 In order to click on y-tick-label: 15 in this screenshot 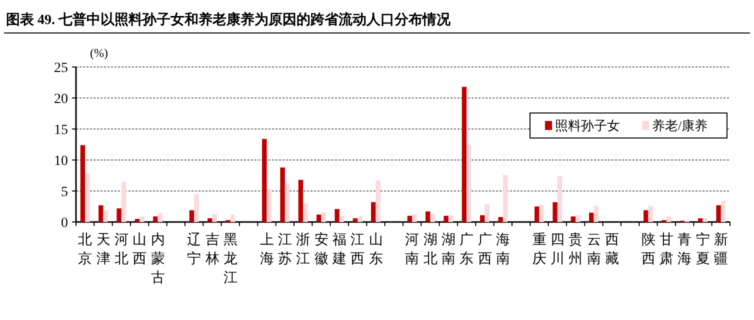, I will do `click(61, 130)`.